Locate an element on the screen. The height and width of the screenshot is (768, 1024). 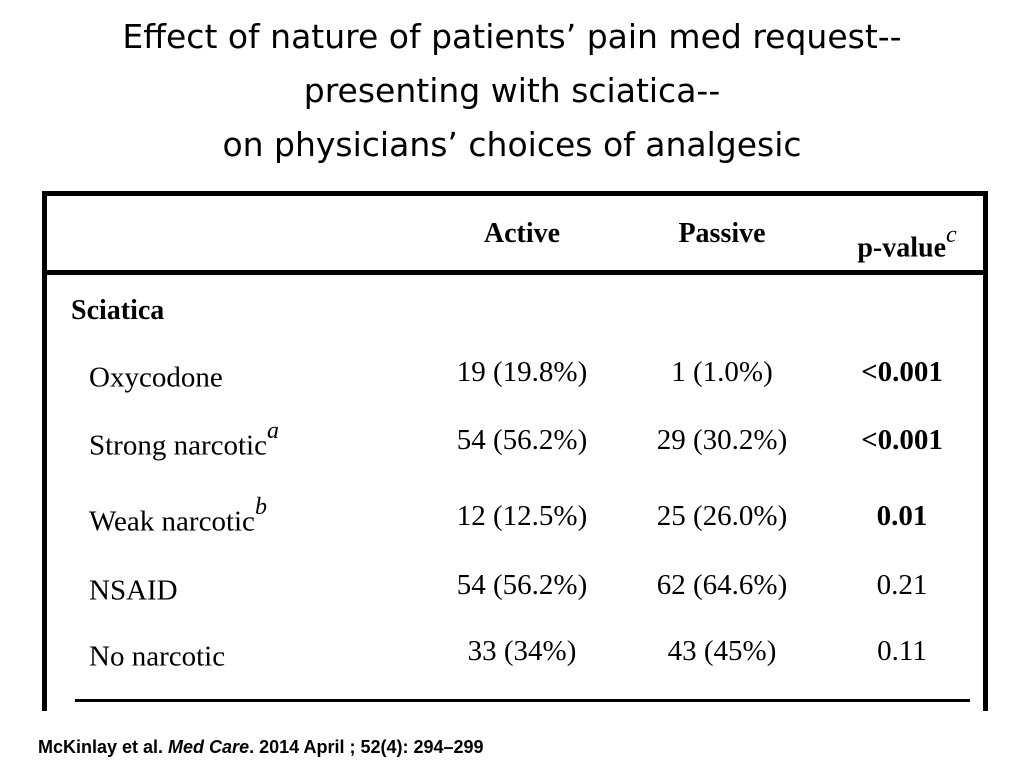
title-line-2: presenting with sciatica-- is located at coordinates (512, 90).